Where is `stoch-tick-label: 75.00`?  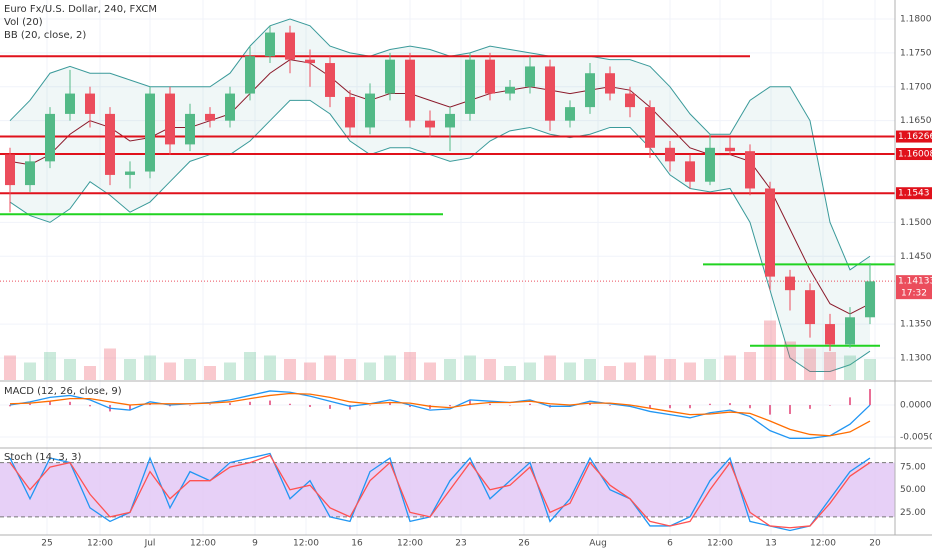
stoch-tick-label: 75.00 is located at coordinates (913, 468).